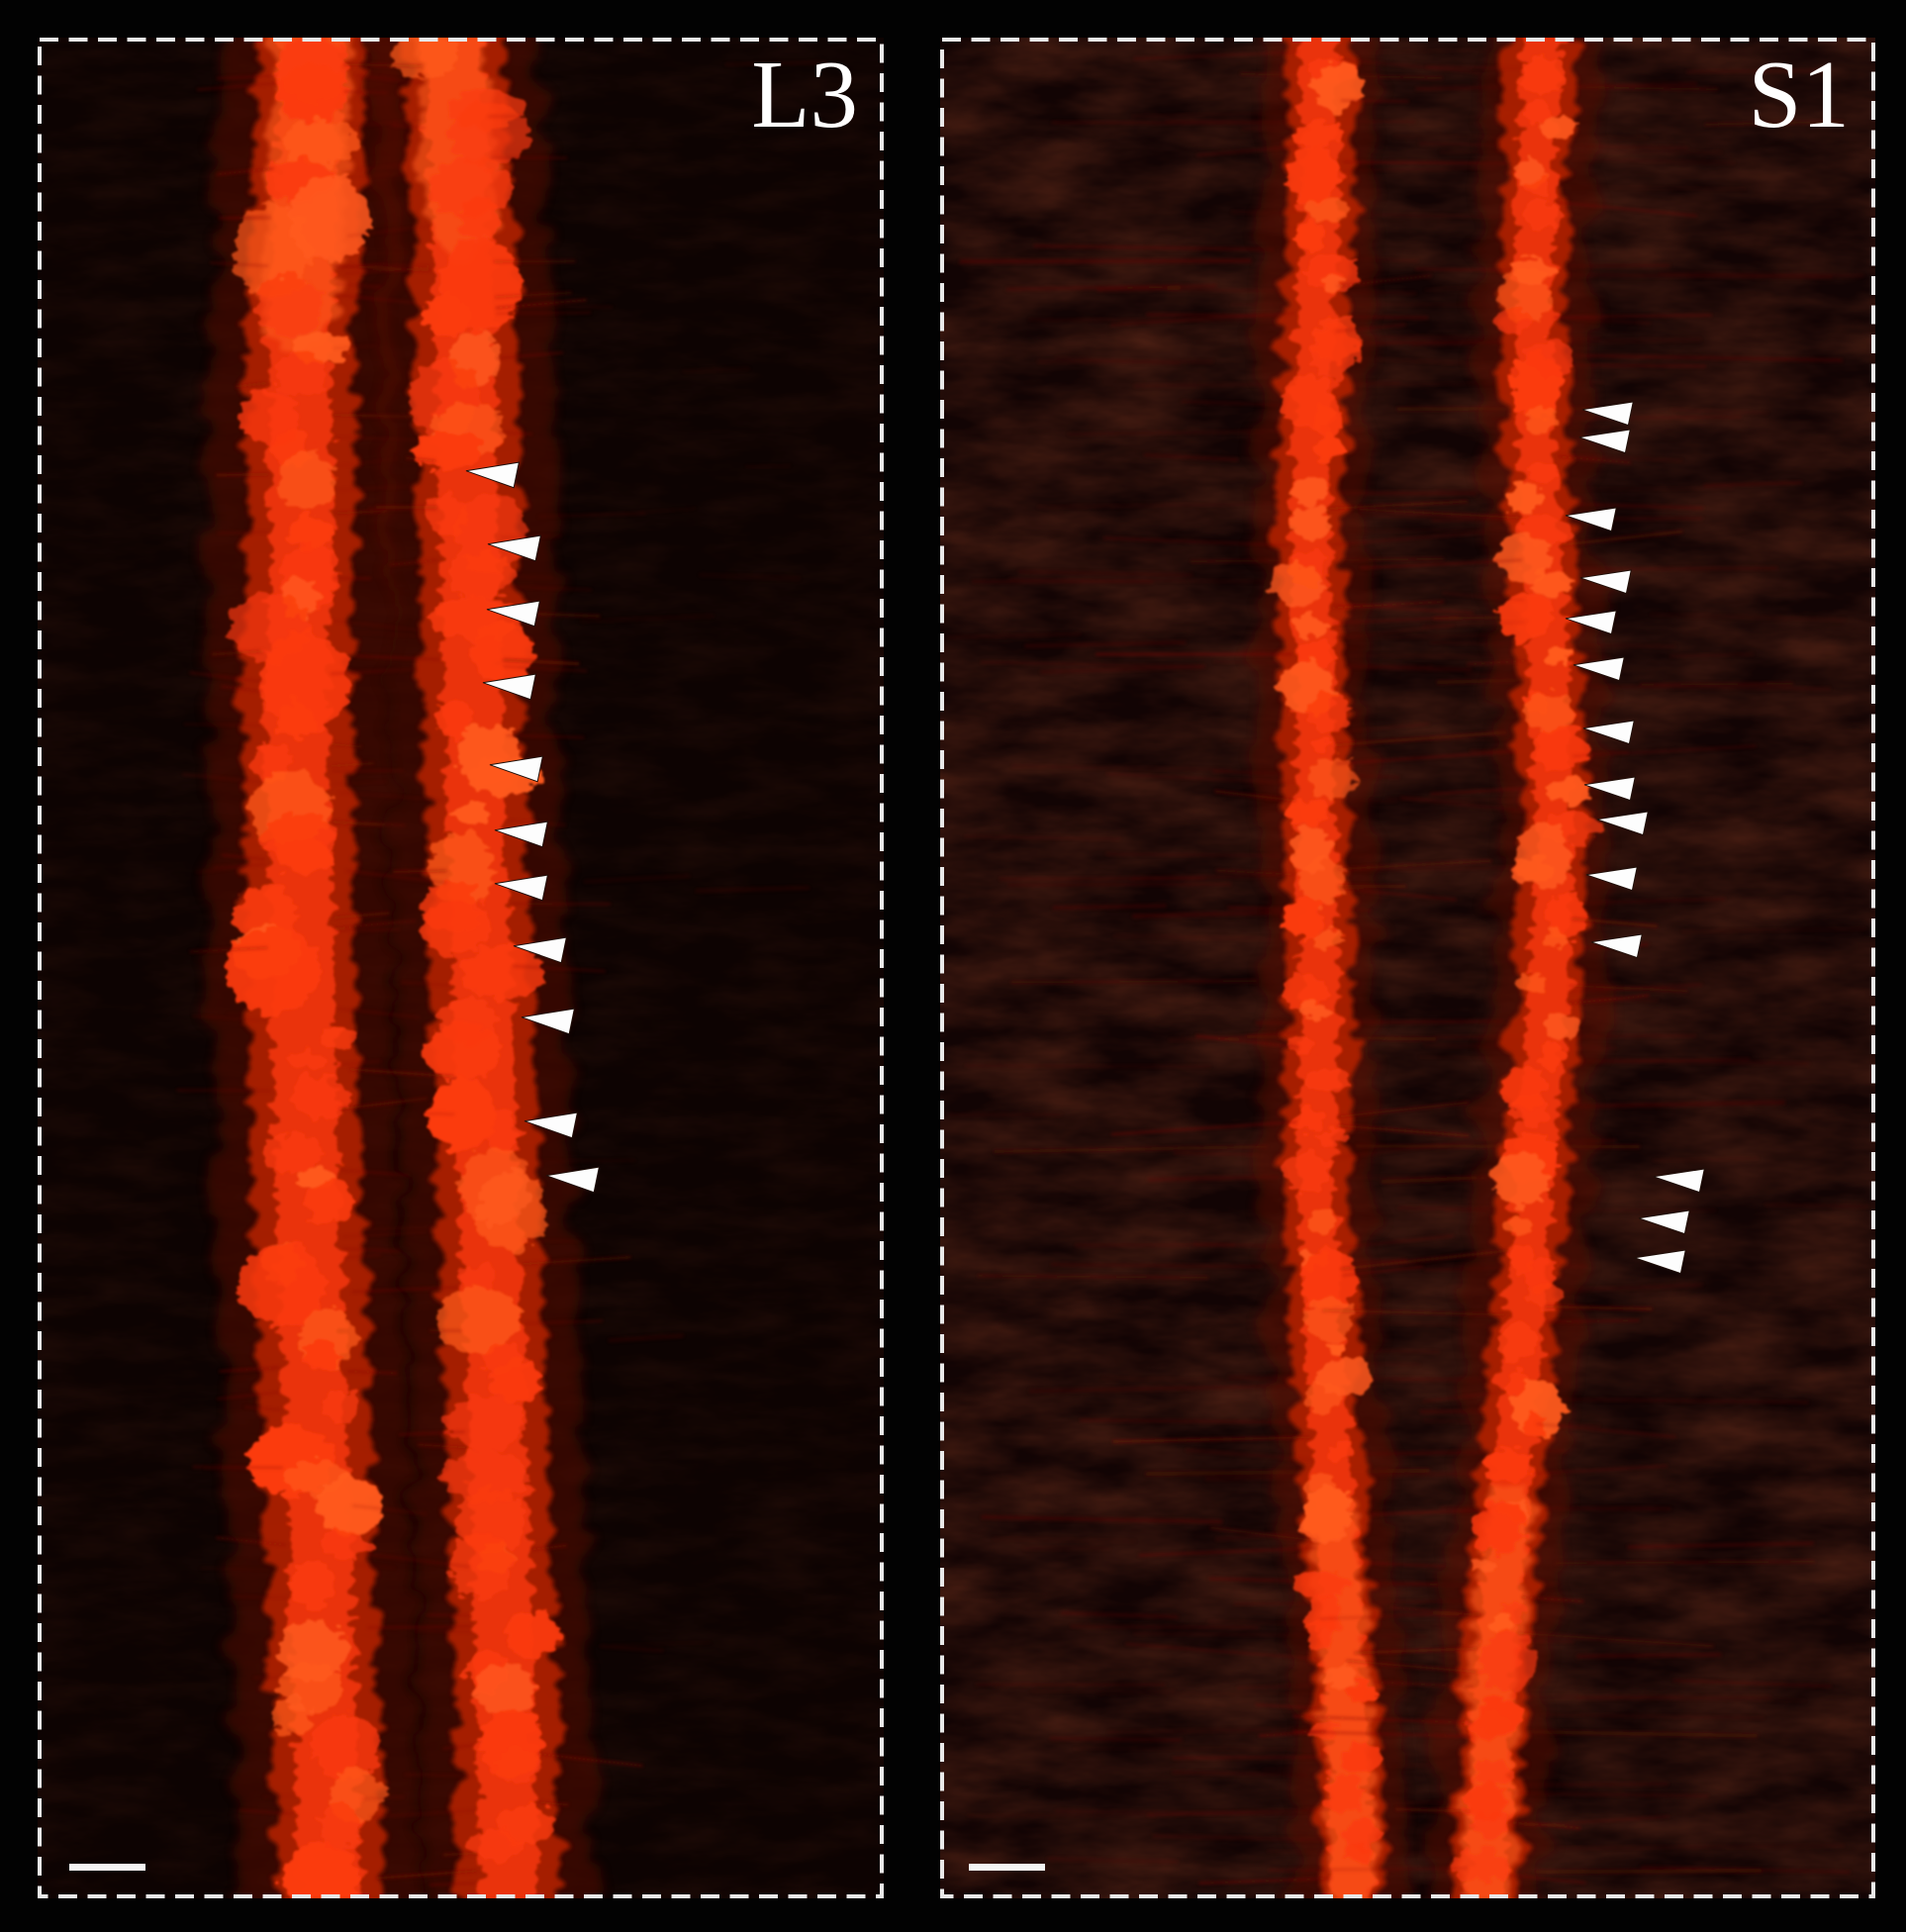 The height and width of the screenshot is (1932, 1906). I want to click on panel-label: L3, so click(804, 94).